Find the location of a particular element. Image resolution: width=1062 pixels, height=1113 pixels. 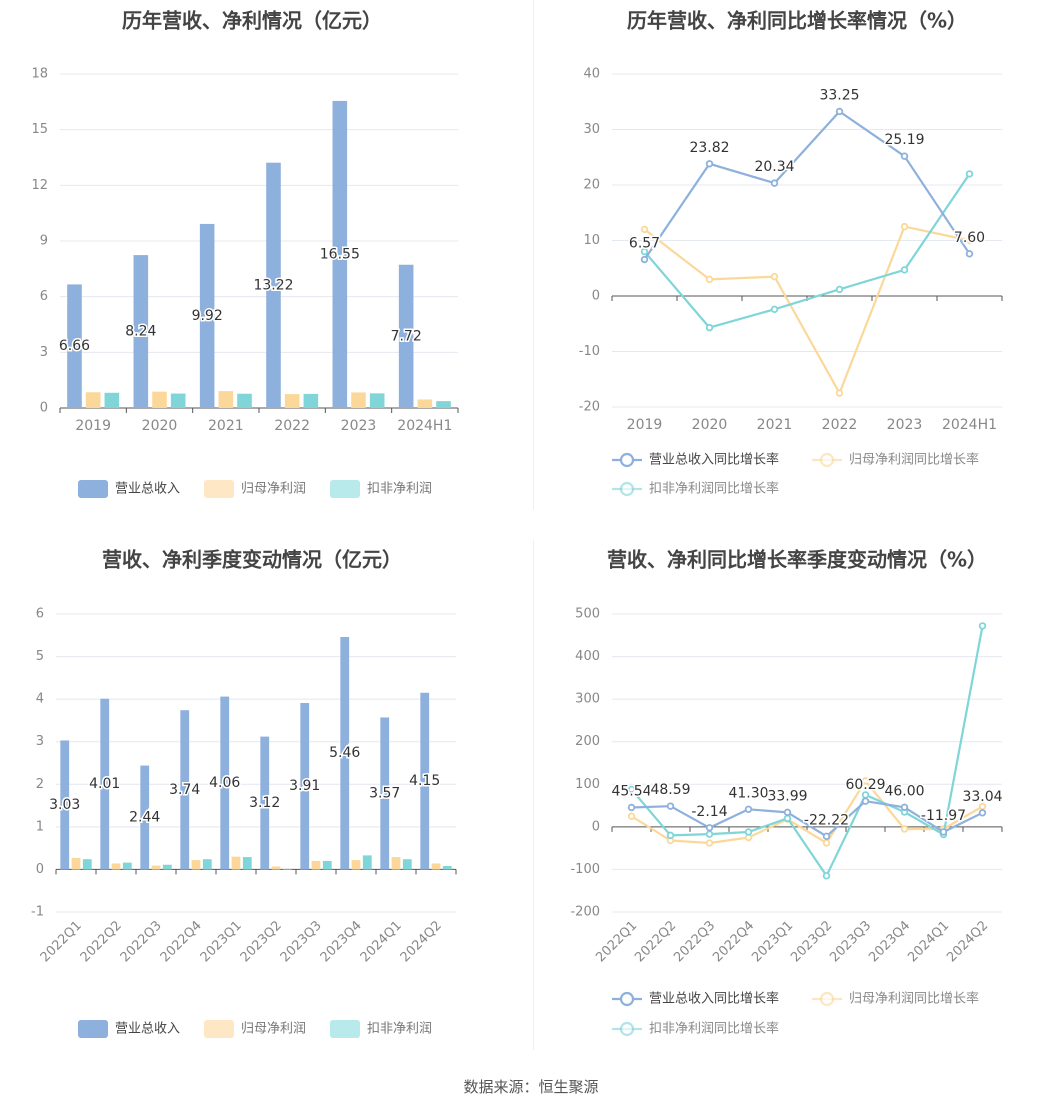

x-tick-label: 2023 is located at coordinates (359, 426).